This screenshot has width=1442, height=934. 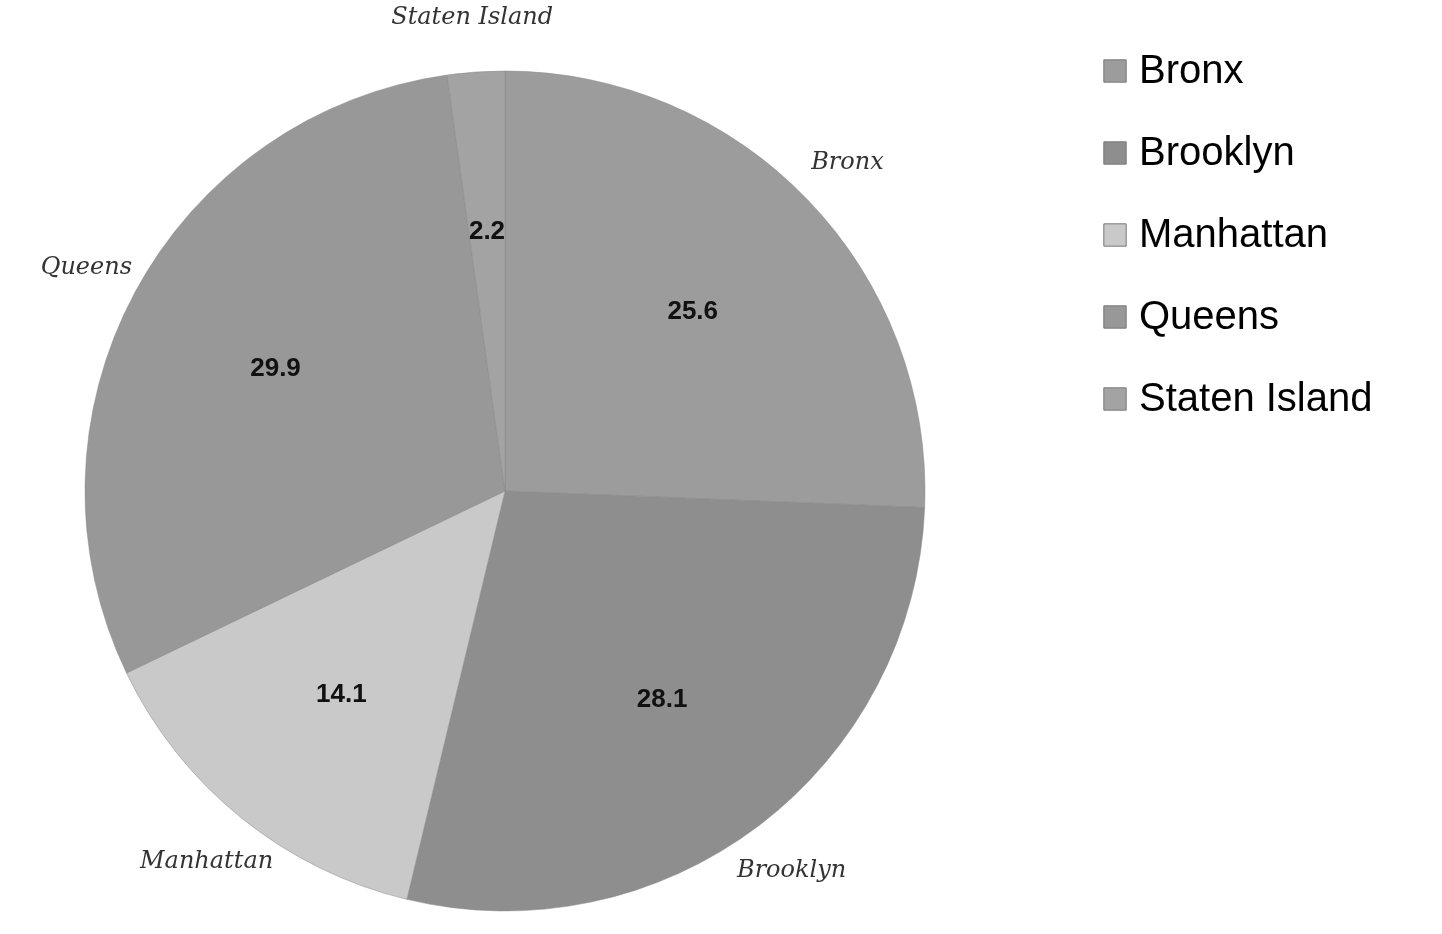 What do you see at coordinates (341, 692) in the screenshot?
I see `data-label: 14.1` at bounding box center [341, 692].